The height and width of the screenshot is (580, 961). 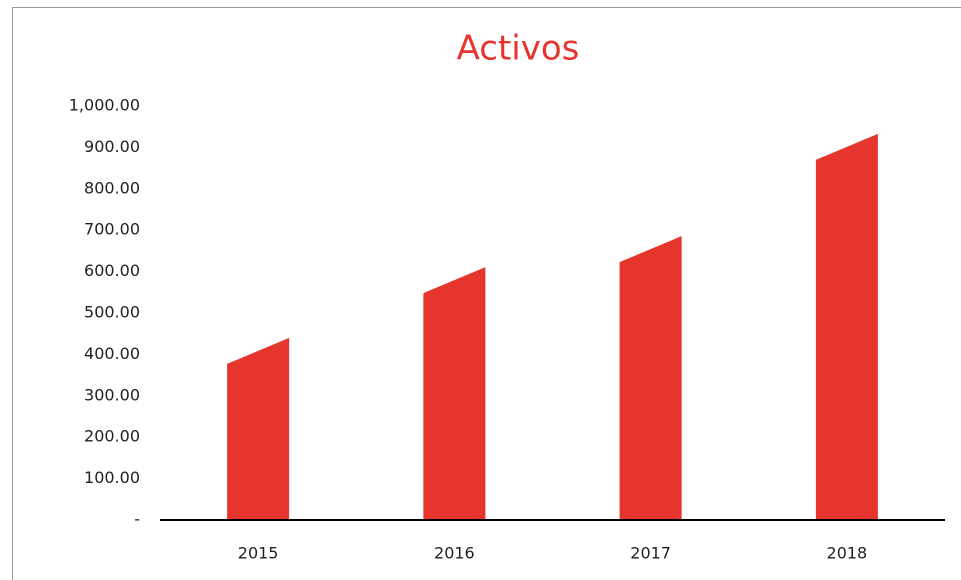 I want to click on y-tick-label: 800.00, so click(x=112, y=187).